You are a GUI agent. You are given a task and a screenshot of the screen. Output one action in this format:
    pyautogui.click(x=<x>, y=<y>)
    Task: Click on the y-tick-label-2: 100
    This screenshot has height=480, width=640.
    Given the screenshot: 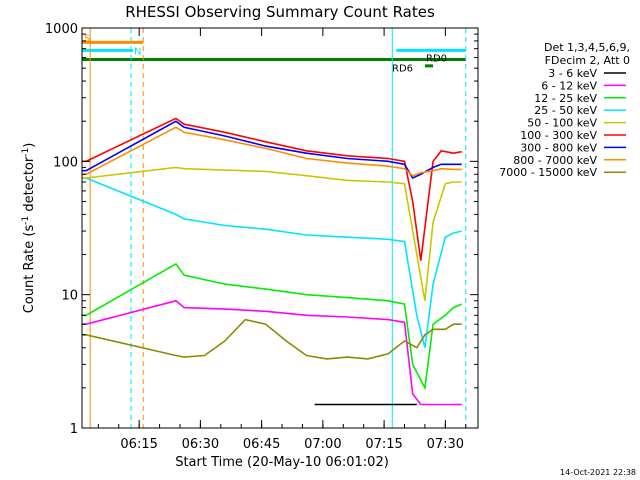 What is the action you would take?
    pyautogui.click(x=65, y=162)
    